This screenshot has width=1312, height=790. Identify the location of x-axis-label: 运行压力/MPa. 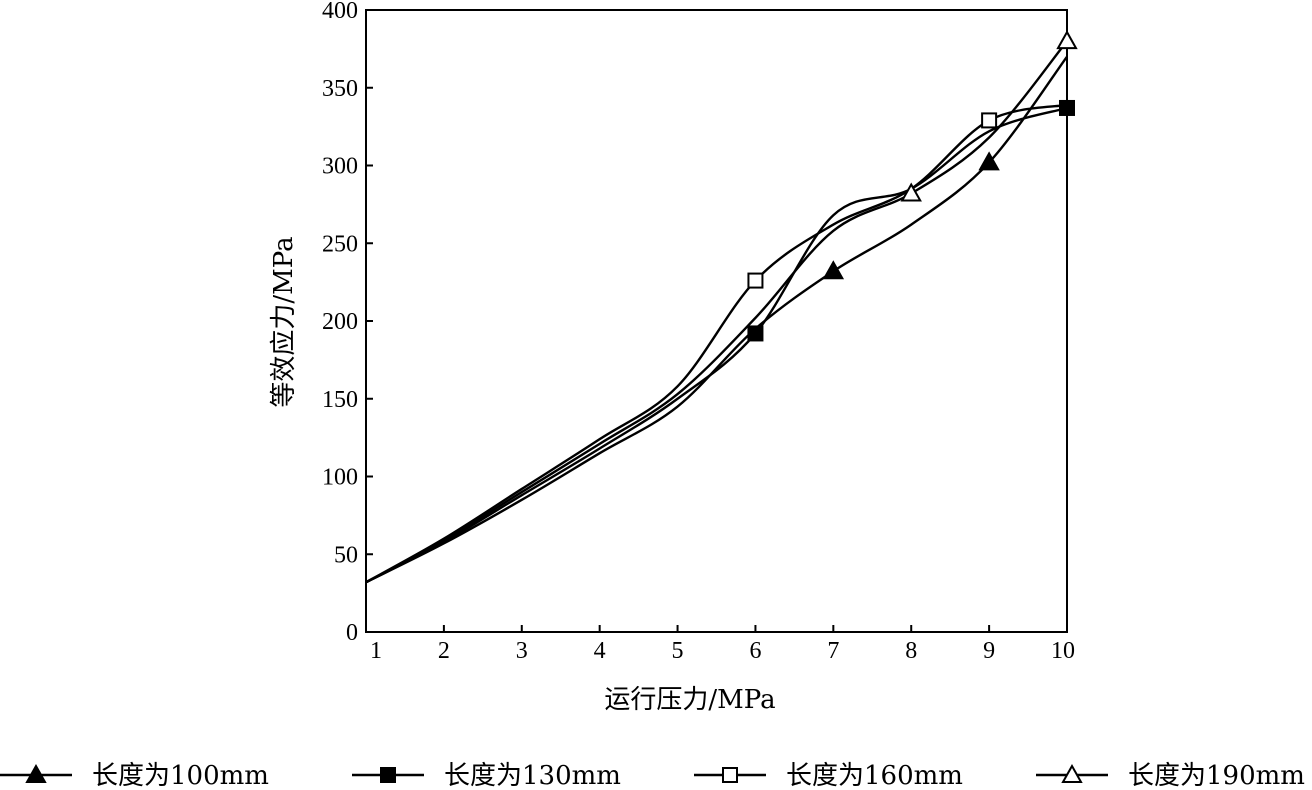
(689, 700).